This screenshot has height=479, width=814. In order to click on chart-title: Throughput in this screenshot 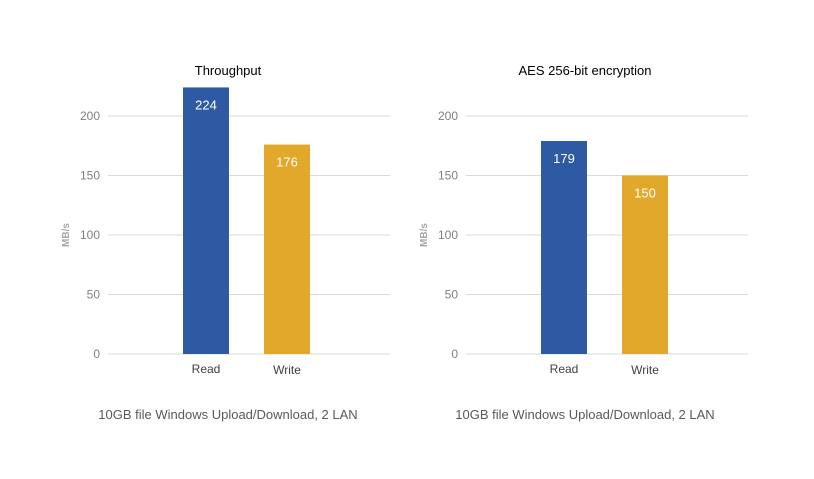, I will do `click(228, 70)`.